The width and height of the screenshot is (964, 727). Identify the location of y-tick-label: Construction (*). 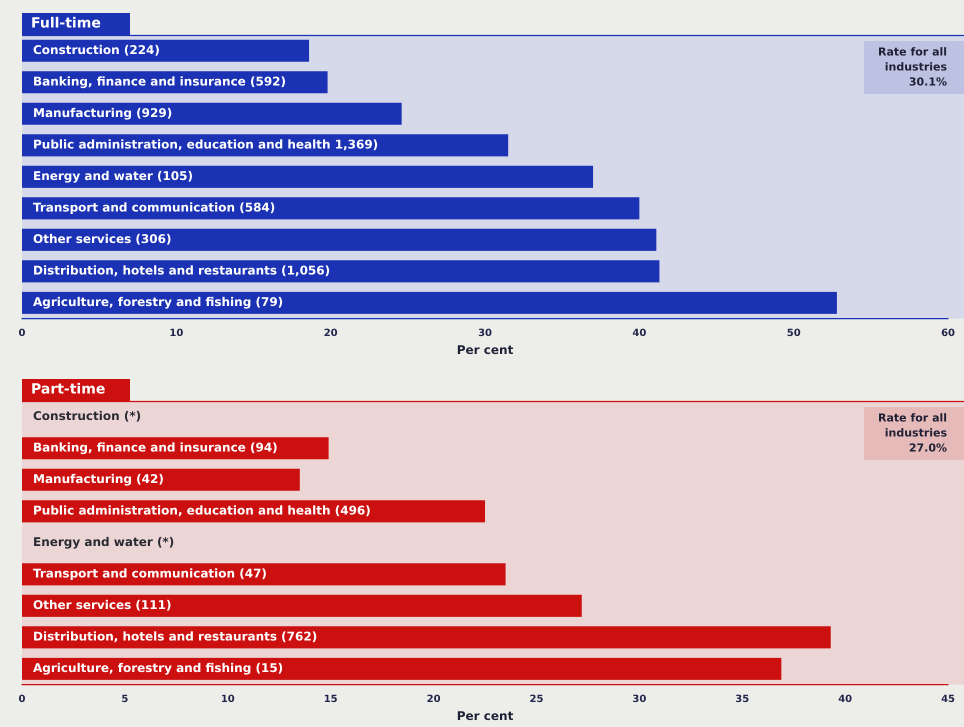
(87, 415).